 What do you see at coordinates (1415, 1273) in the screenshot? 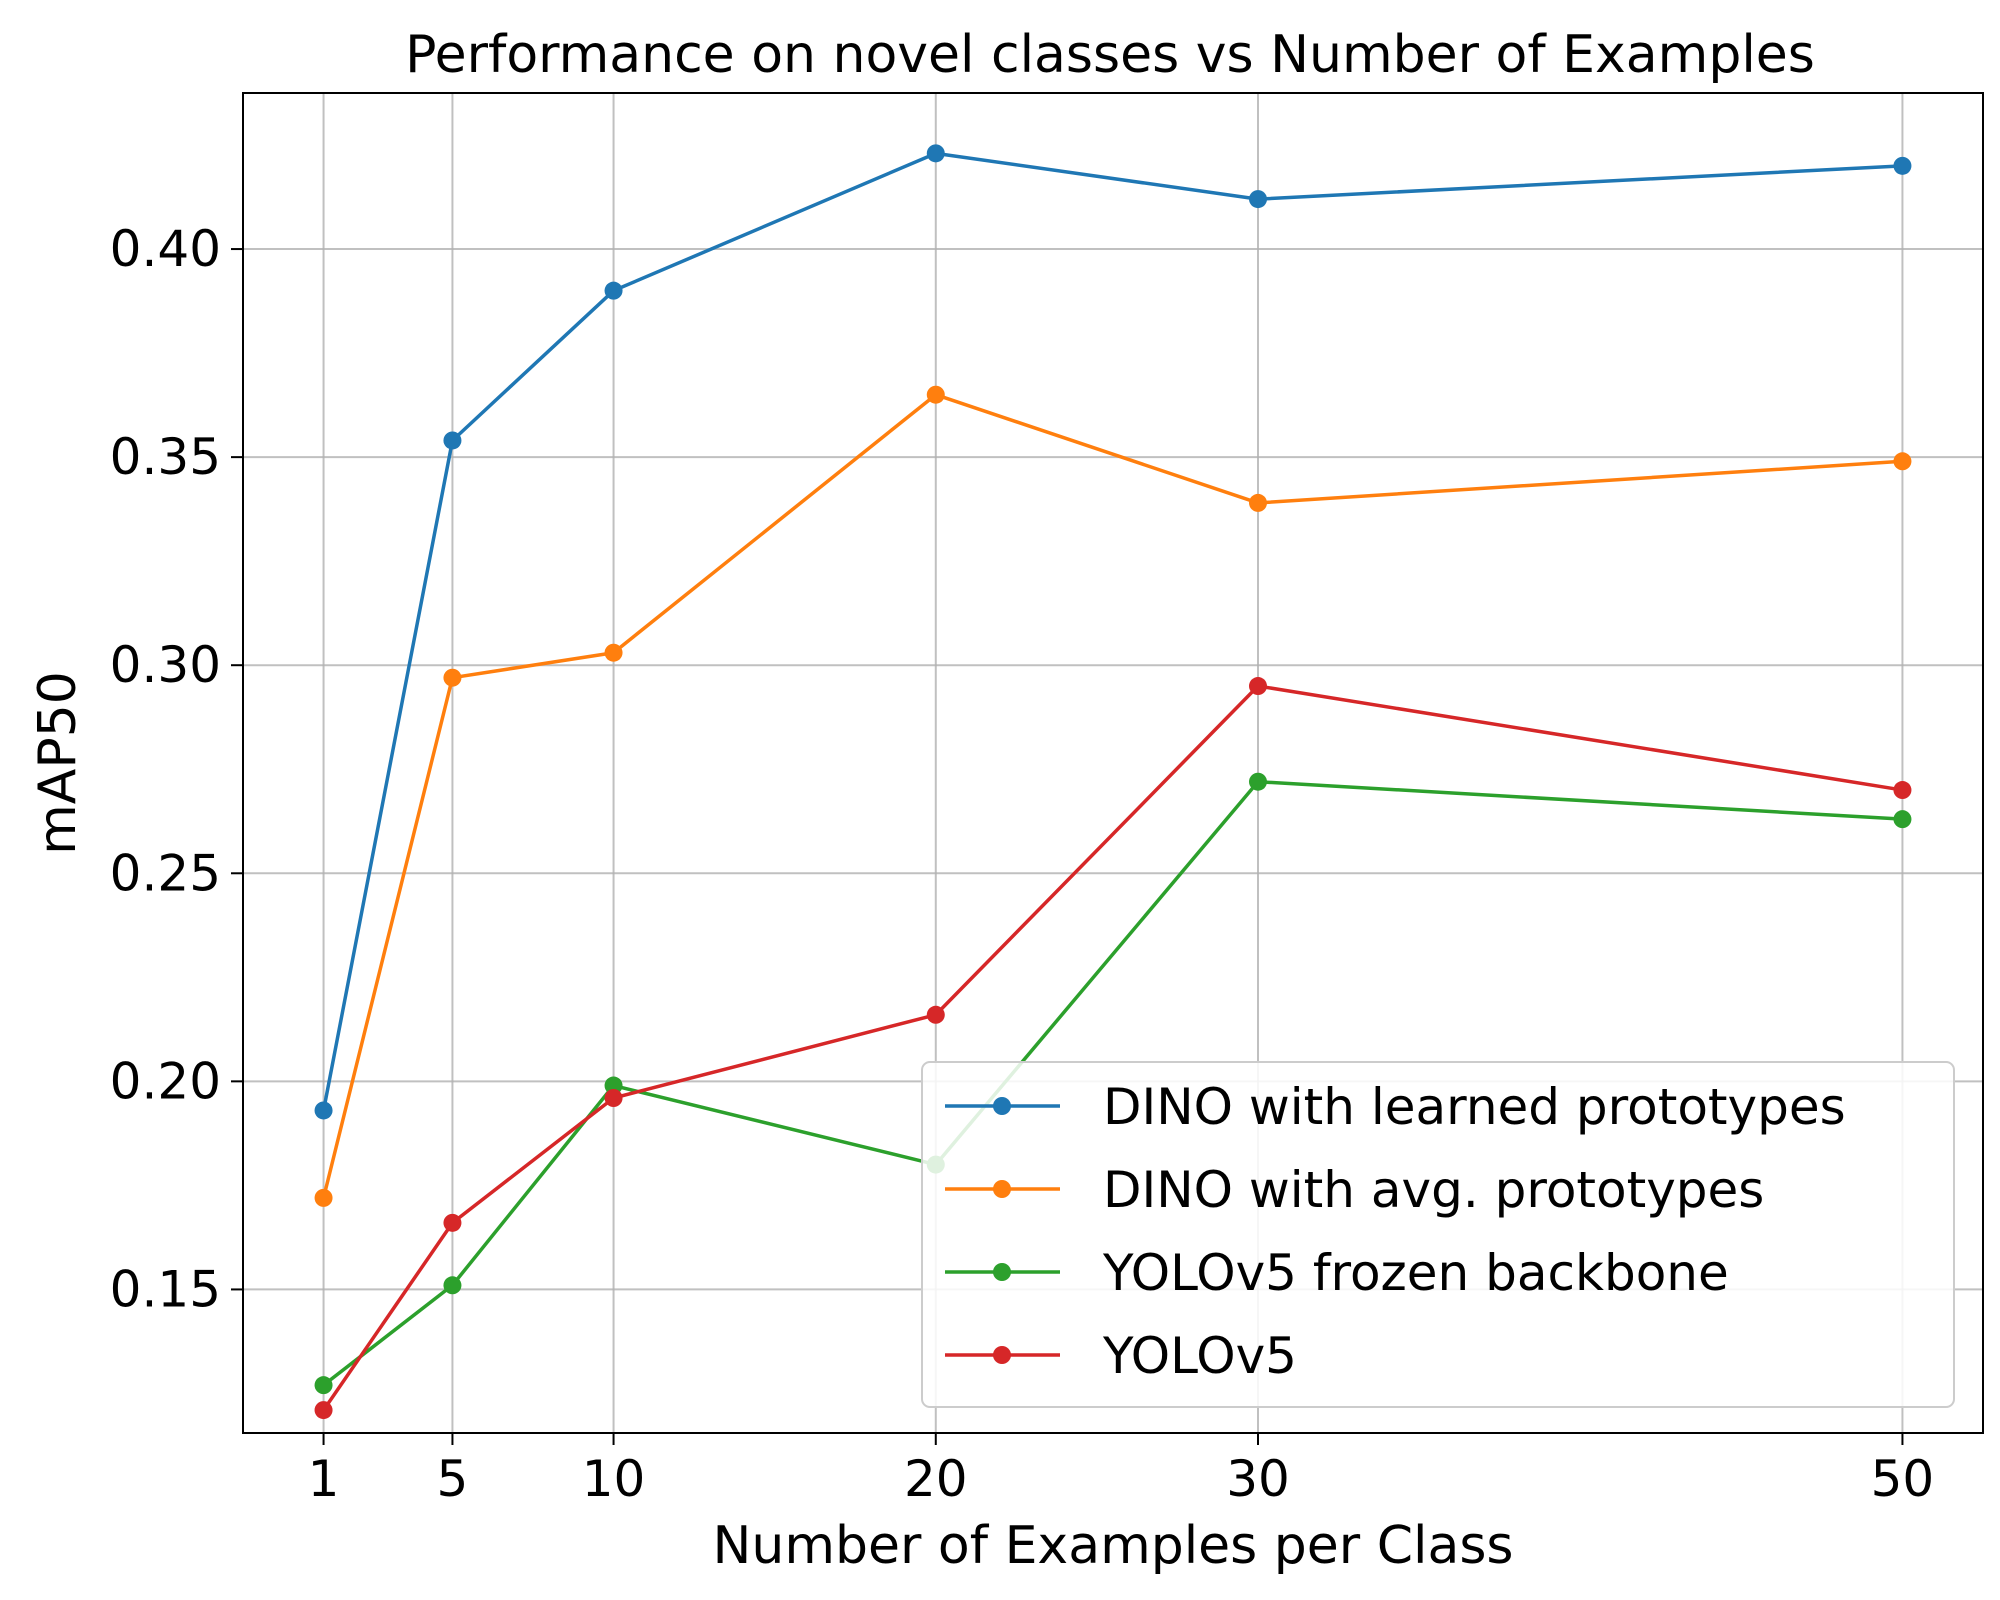
I see `legend-label: YOLOv5 frozen backbone` at bounding box center [1415, 1273].